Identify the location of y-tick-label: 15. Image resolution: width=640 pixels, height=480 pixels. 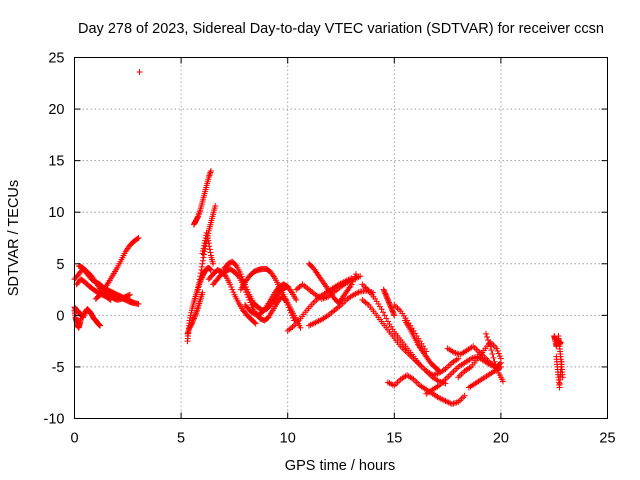
(56, 162).